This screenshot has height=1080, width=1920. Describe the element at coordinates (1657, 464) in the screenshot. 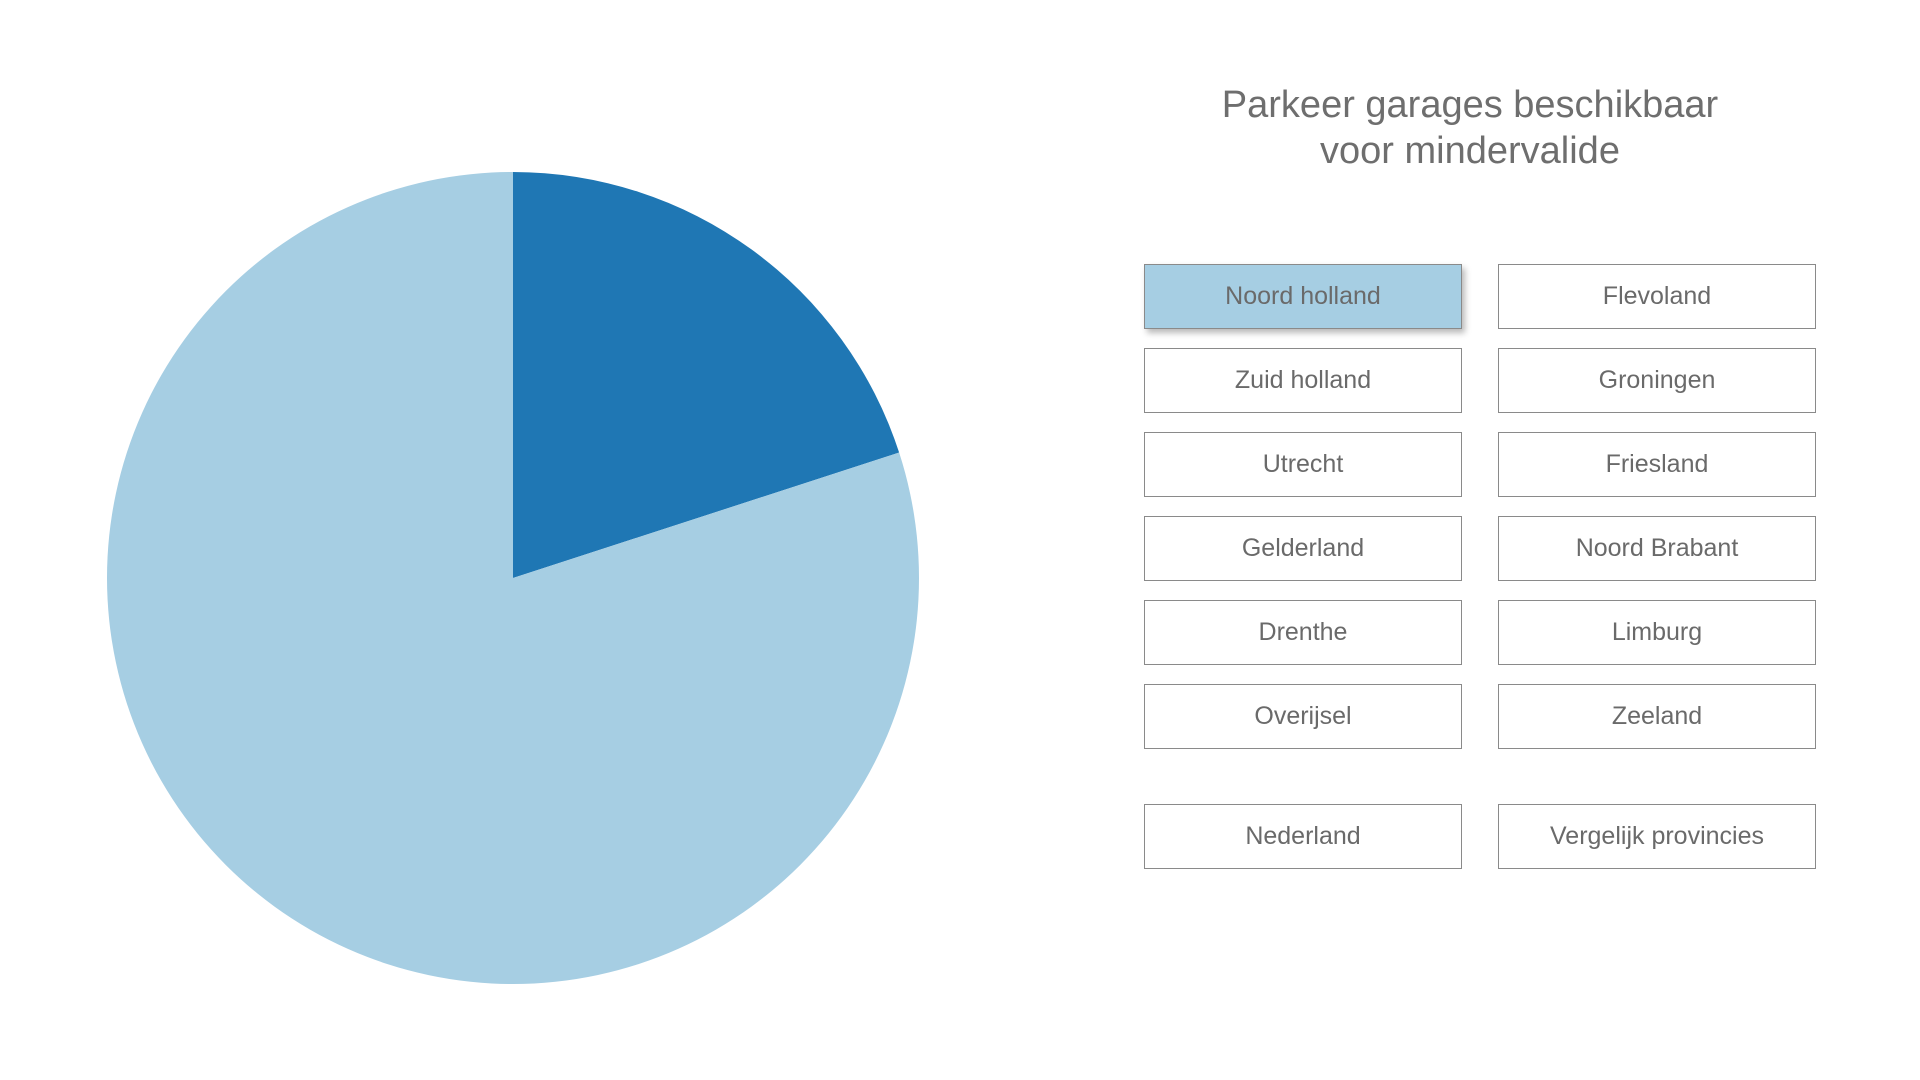

I see `province-button-friesland: Friesland` at that location.